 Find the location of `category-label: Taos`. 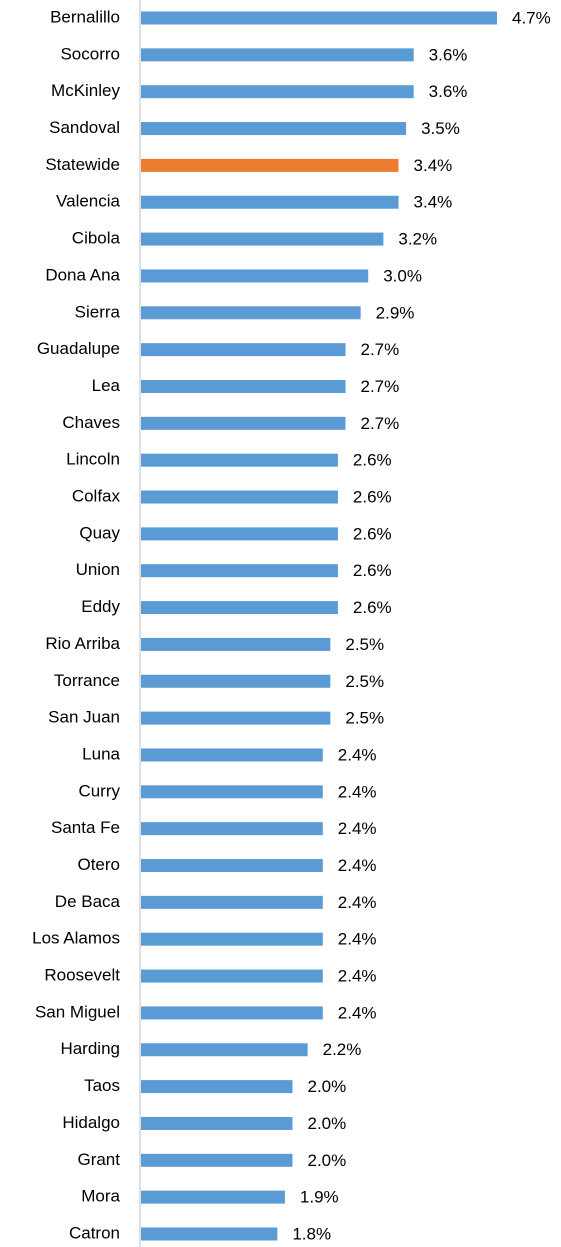

category-label: Taos is located at coordinates (102, 1085).